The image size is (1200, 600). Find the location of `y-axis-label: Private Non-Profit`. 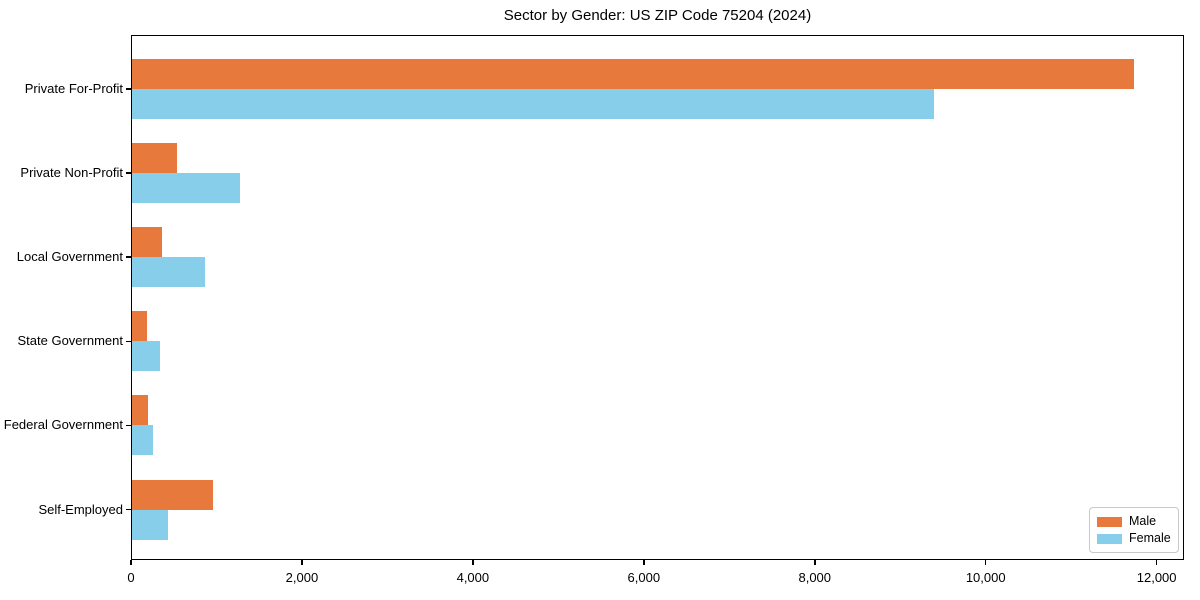

y-axis-label: Private Non-Profit is located at coordinates (71, 173).